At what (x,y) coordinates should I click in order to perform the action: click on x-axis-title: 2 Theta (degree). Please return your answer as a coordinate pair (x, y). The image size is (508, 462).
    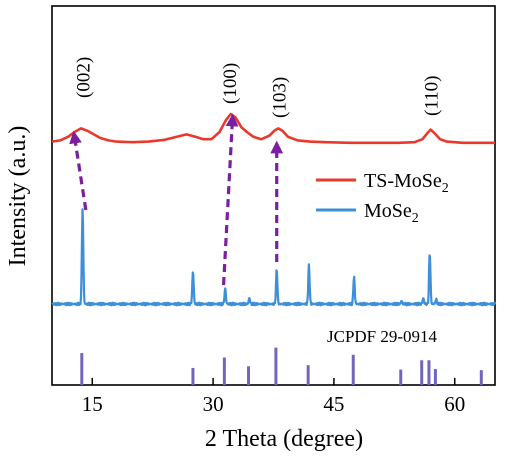
    Looking at the image, I should click on (284, 439).